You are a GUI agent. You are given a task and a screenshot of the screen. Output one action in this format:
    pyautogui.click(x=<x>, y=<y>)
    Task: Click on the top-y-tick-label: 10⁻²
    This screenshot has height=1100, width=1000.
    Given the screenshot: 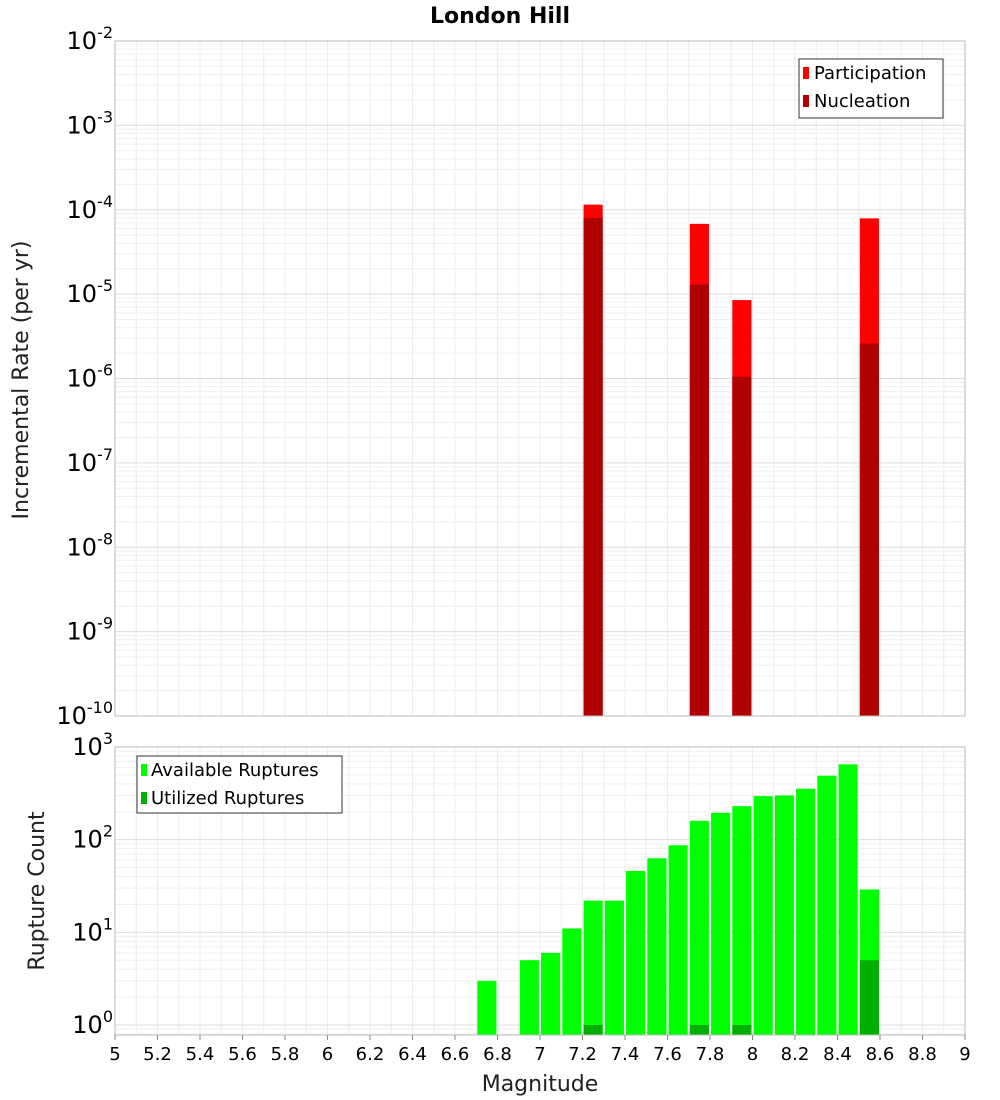 What is the action you would take?
    pyautogui.click(x=90, y=39)
    